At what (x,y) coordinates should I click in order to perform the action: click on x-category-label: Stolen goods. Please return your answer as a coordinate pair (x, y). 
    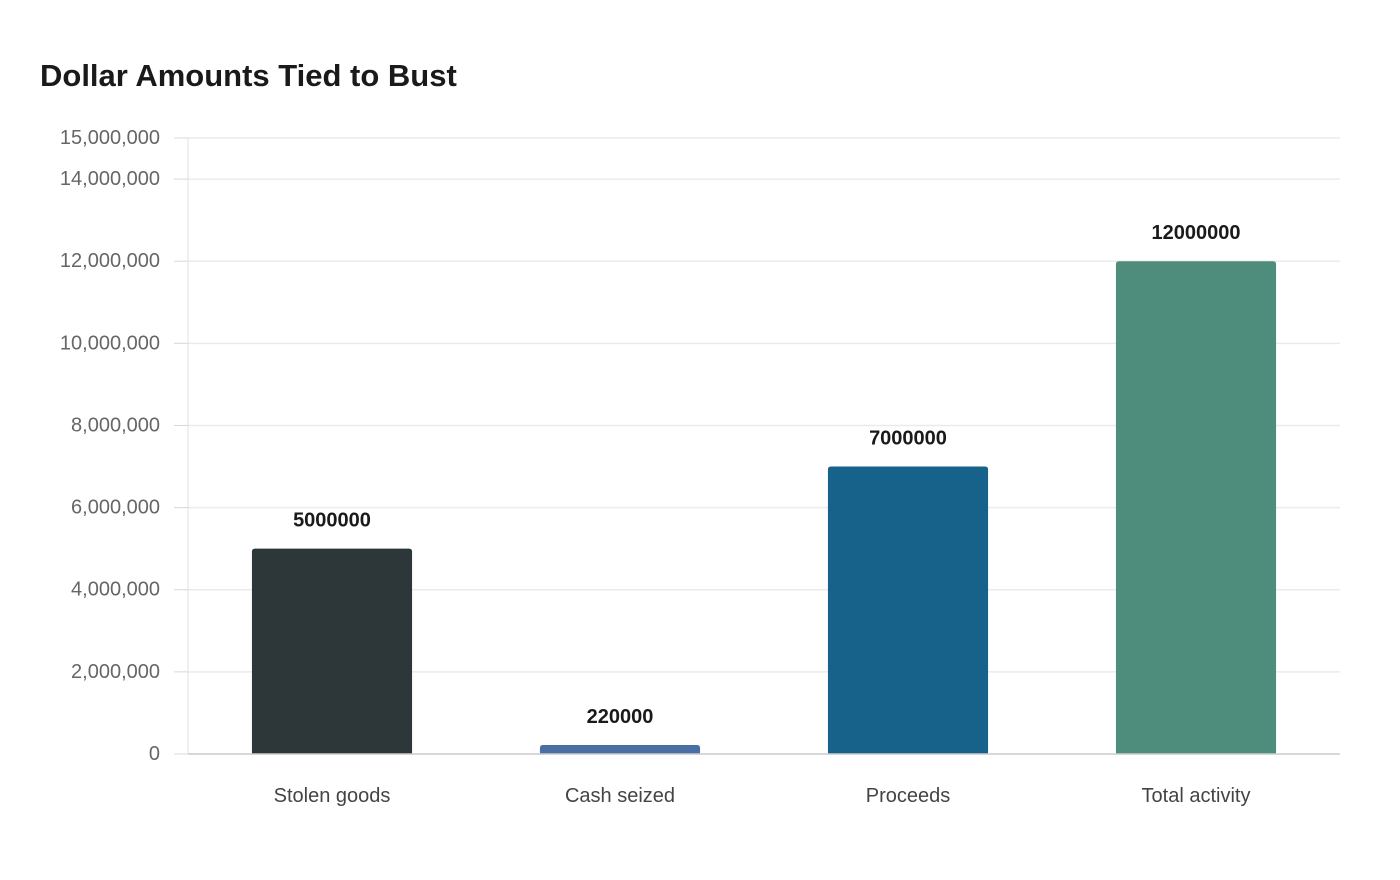
    Looking at the image, I should click on (332, 796).